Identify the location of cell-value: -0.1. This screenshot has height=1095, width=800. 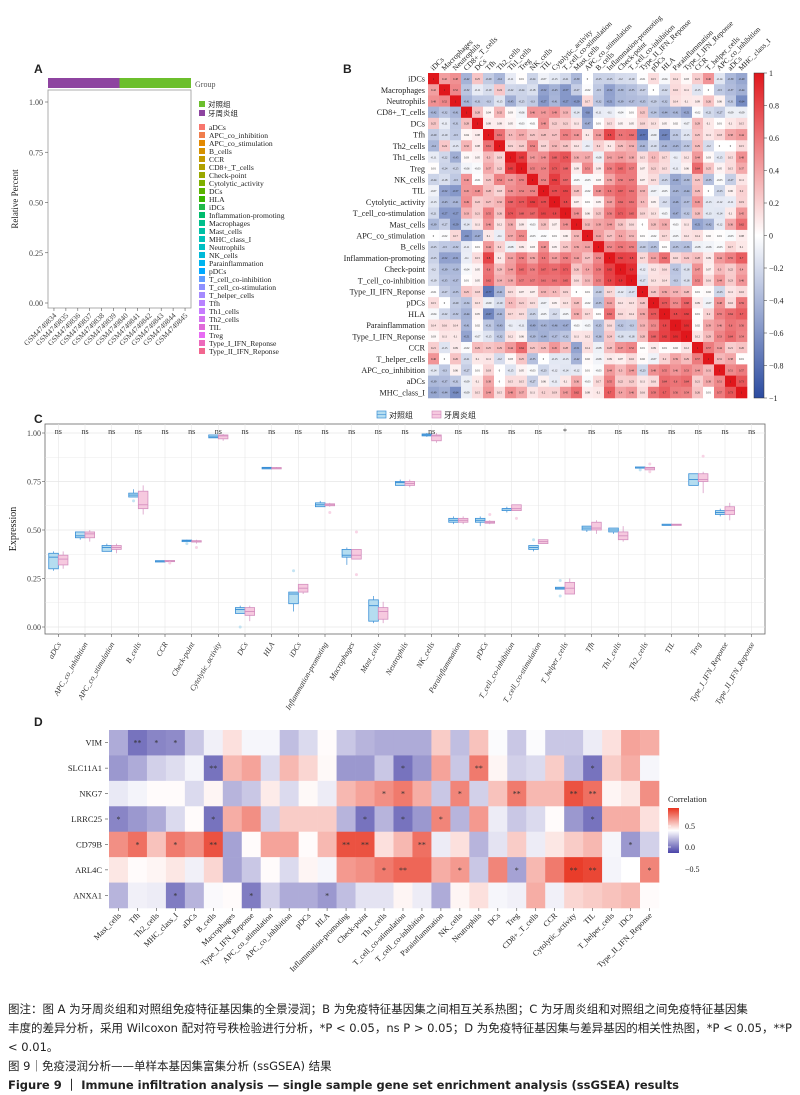
(587, 146).